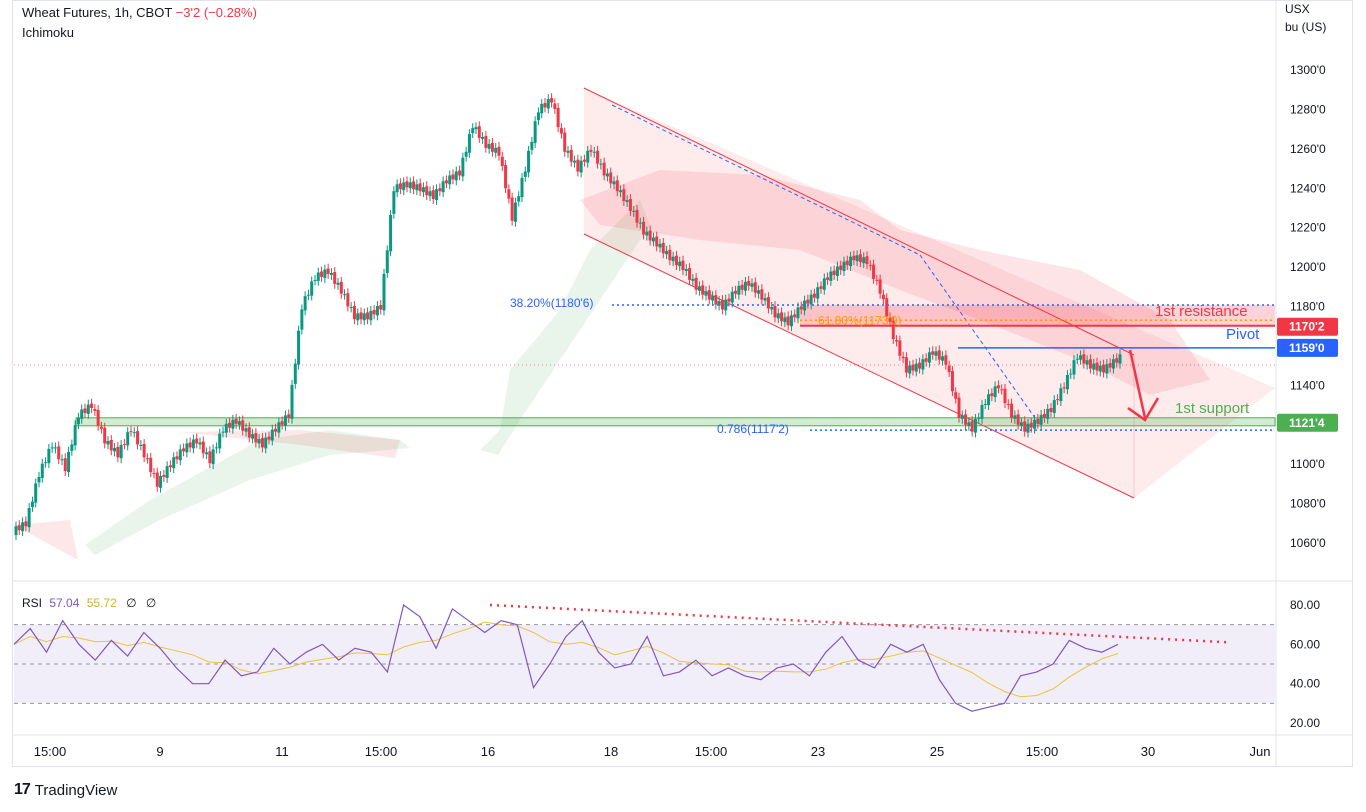 The height and width of the screenshot is (812, 1366). I want to click on x-tick-label: 15:00, so click(711, 751).